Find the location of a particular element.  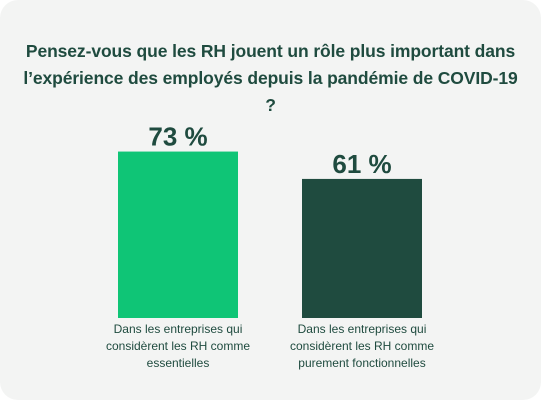

value-label-1: 73 % is located at coordinates (177, 137).